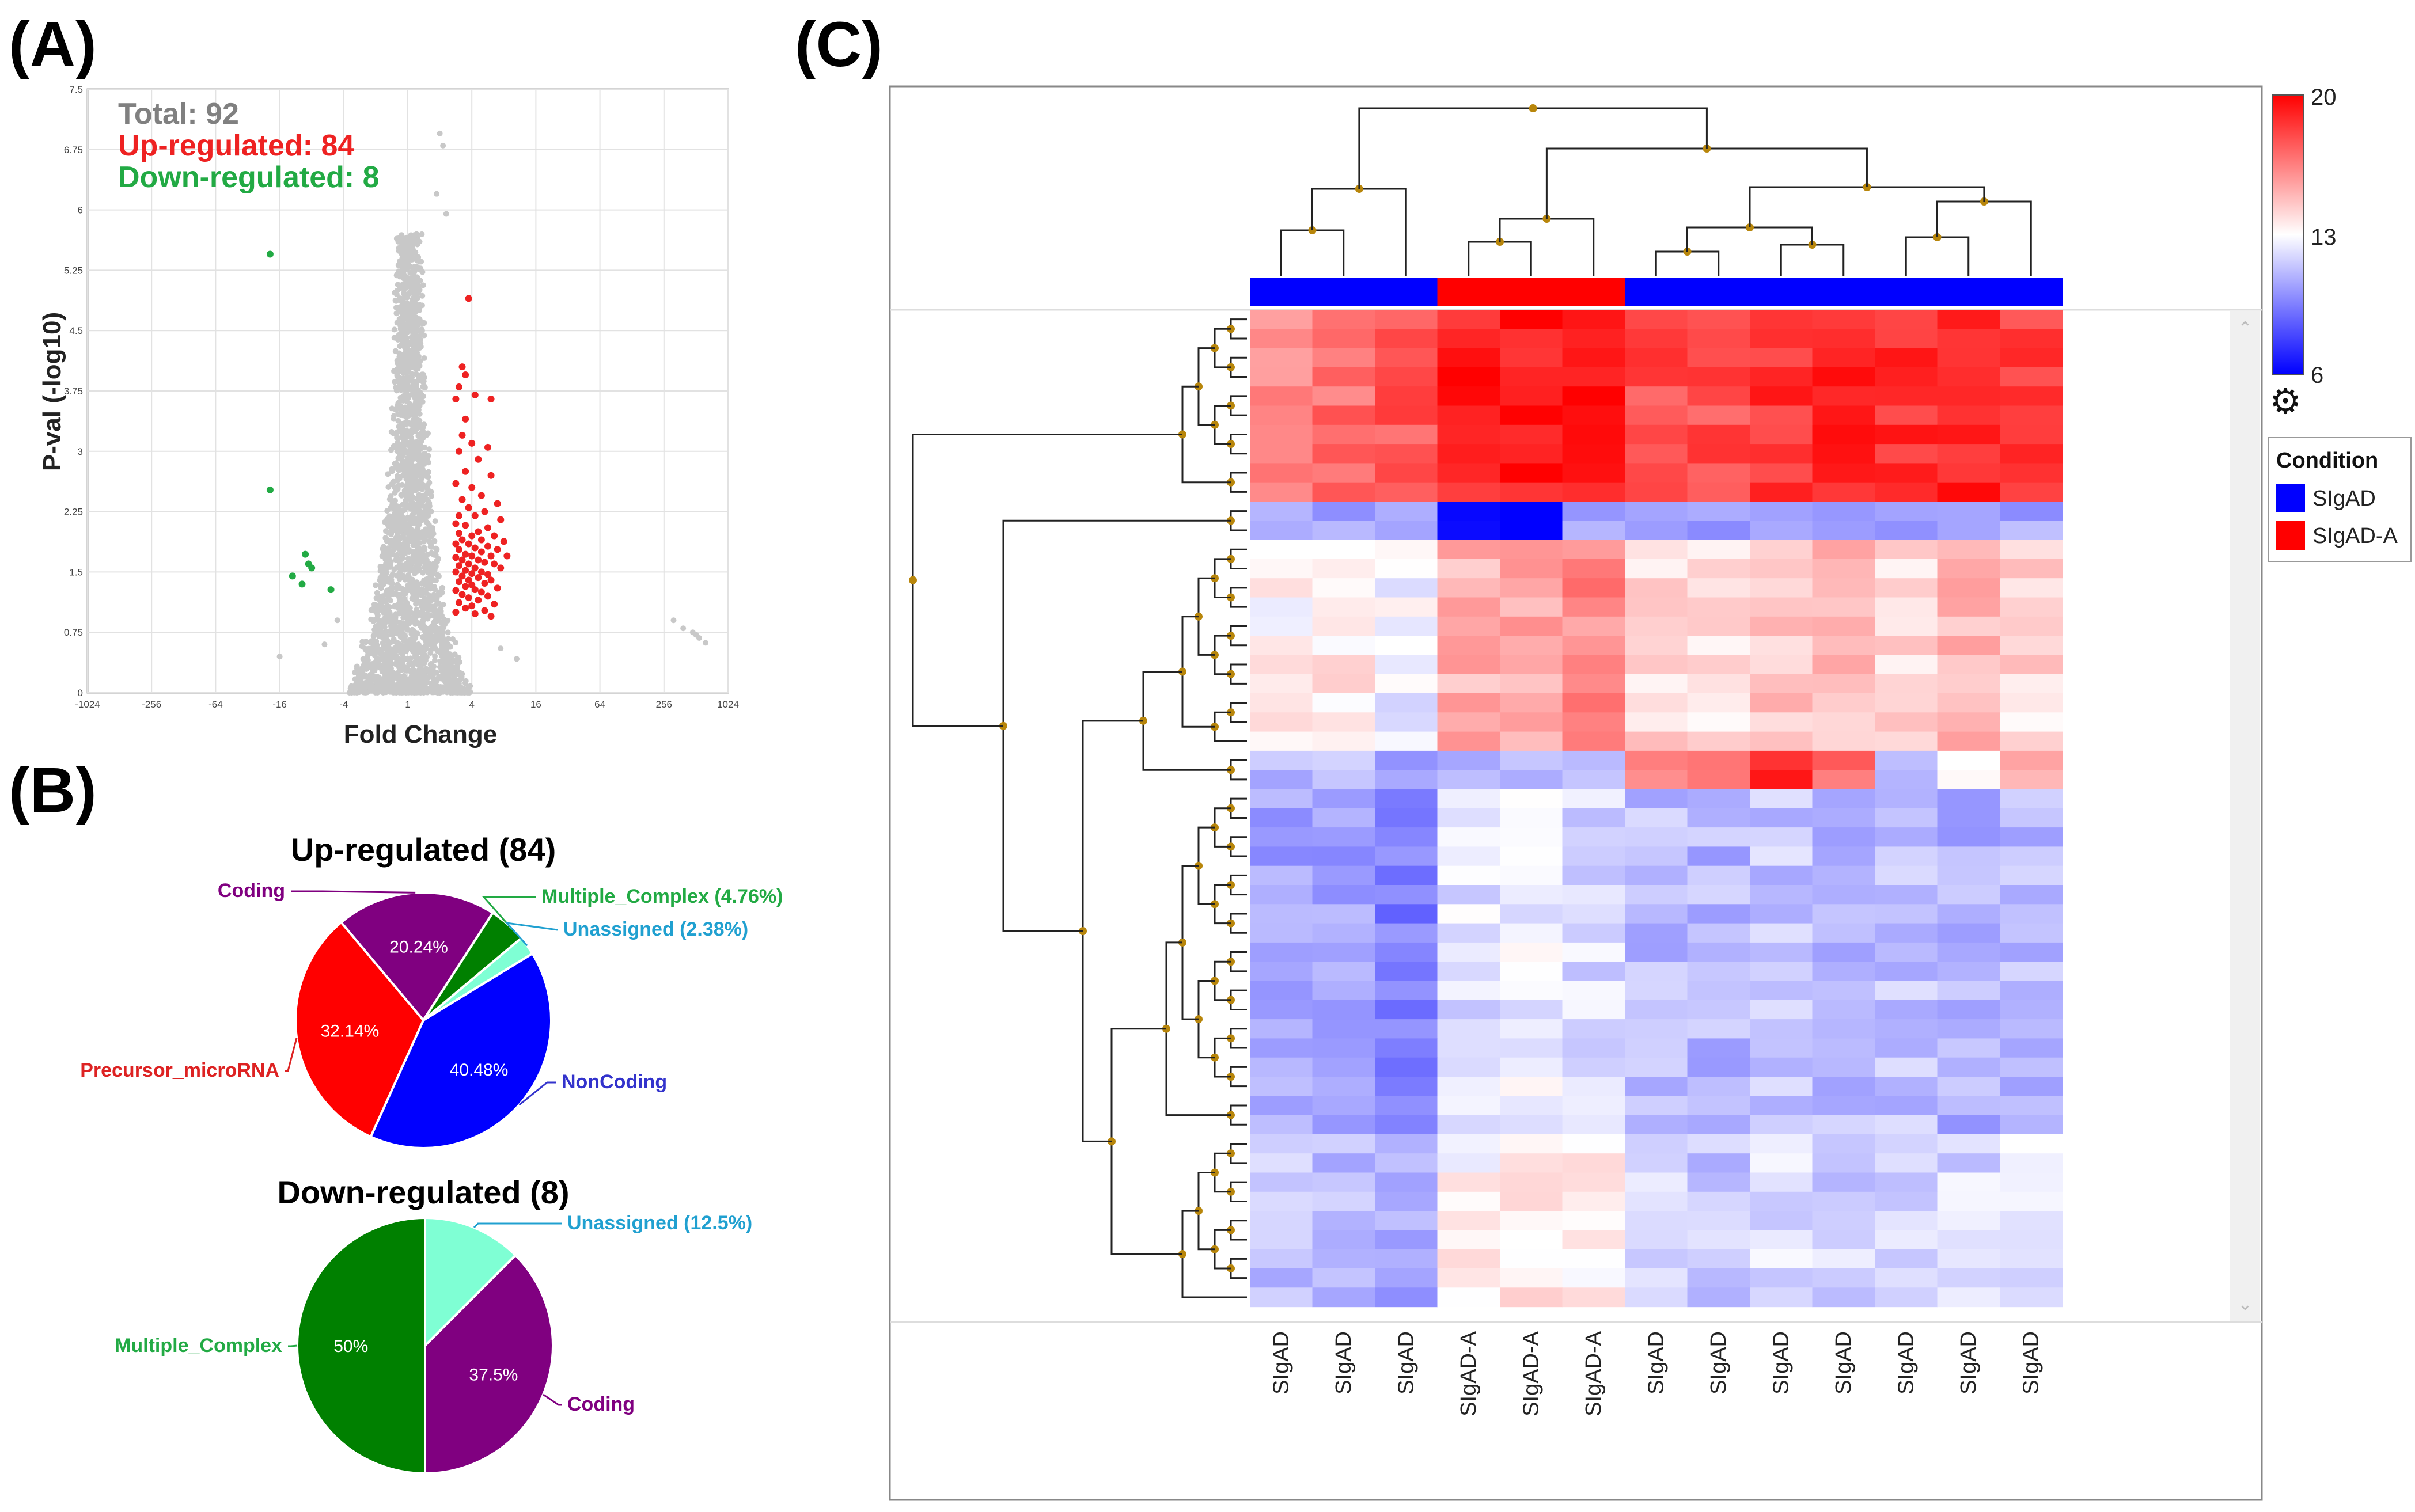  Describe the element at coordinates (73, 270) in the screenshot. I see `y-tick-label: 5.25` at that location.